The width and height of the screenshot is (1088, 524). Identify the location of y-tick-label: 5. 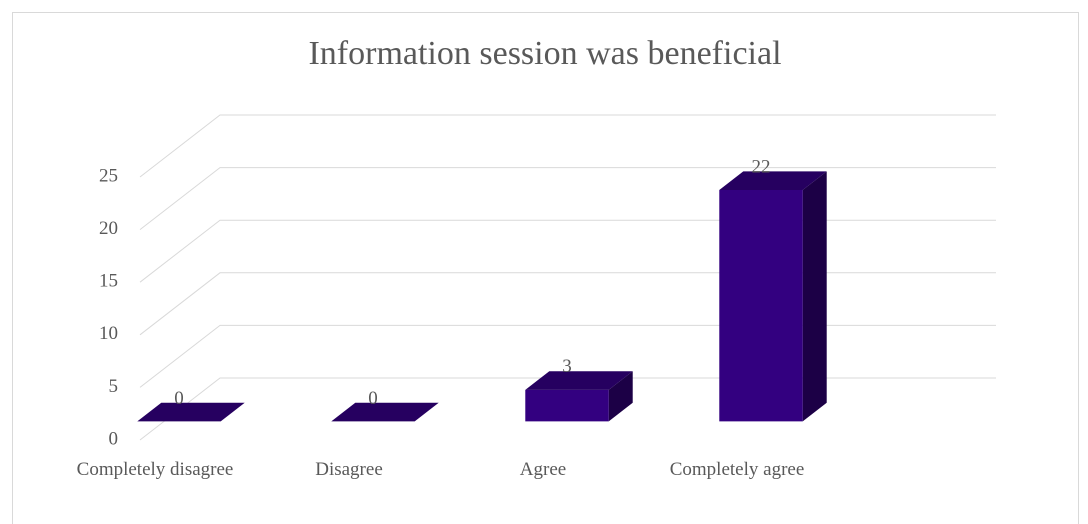
(114, 386).